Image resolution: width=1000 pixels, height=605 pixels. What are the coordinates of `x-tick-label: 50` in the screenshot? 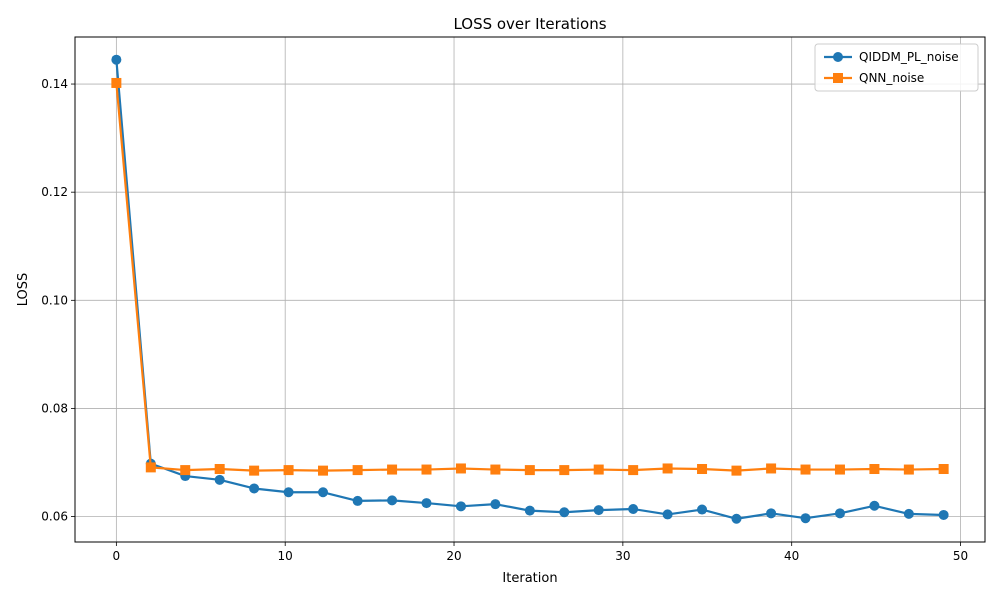 It's located at (960, 556).